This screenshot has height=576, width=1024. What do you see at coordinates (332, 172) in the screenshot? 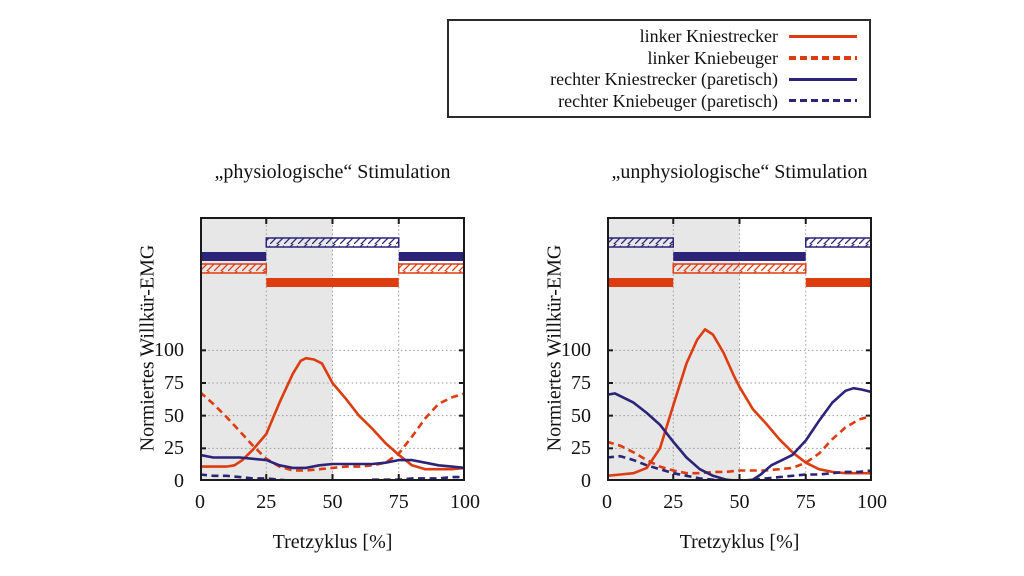
I see `plot-title-left: „physiologische“ Stimulation` at bounding box center [332, 172].